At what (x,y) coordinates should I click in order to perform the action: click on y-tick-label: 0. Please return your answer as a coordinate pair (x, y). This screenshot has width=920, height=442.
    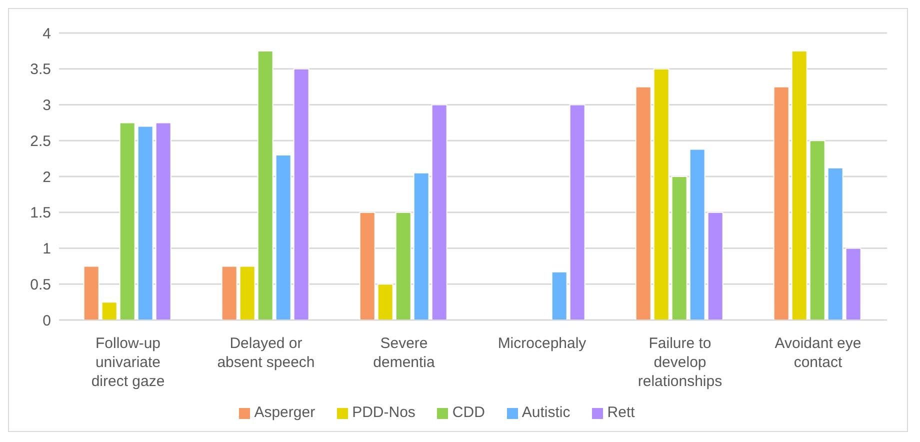
    Looking at the image, I should click on (46, 321).